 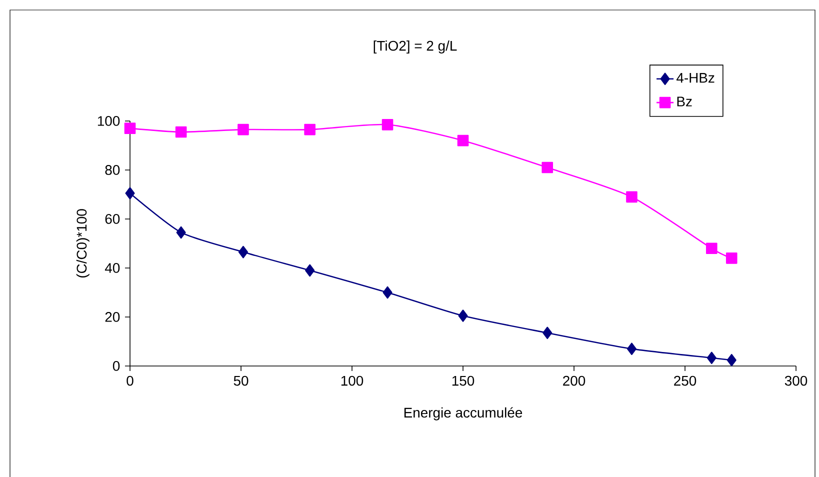 I want to click on y-tick-label: 40, so click(x=112, y=268).